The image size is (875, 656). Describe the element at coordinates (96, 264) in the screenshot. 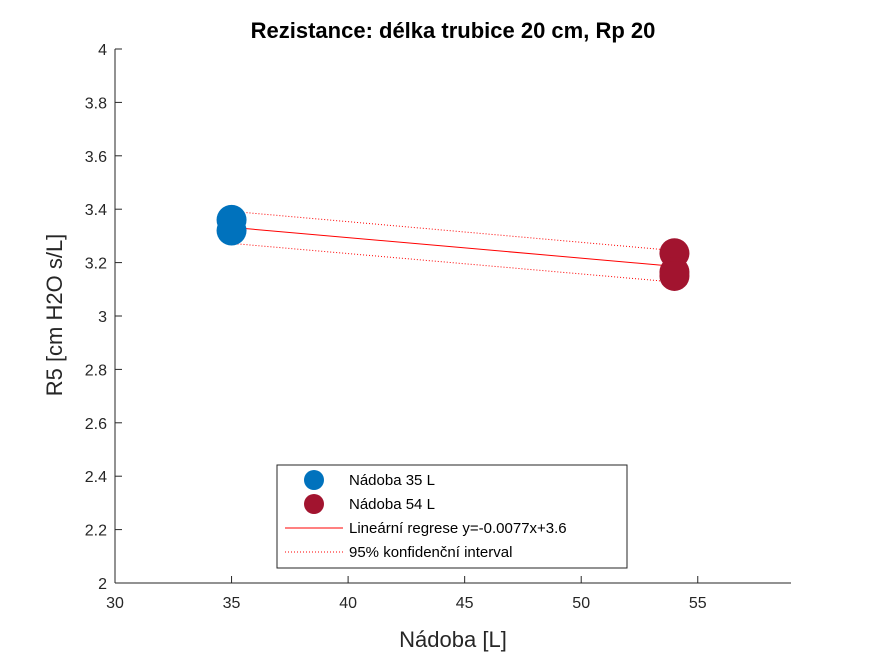

I see `y-tick-label: 3.2` at that location.